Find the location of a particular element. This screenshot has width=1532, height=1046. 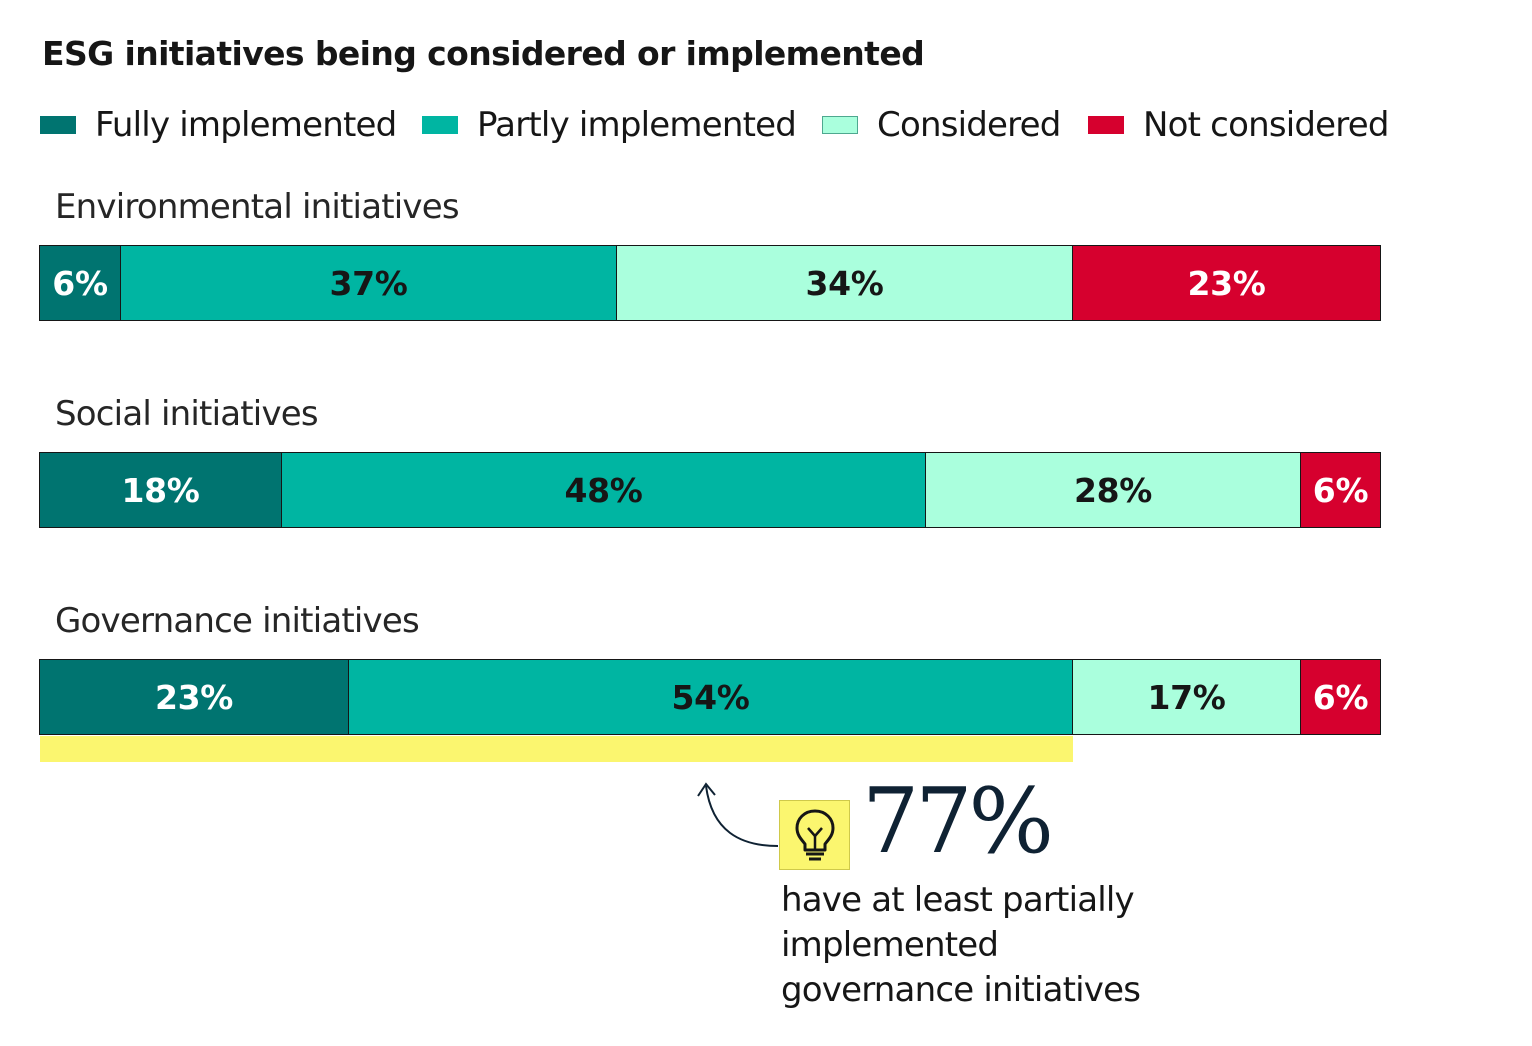

data-label-social-initiatives-not-considered: 6% is located at coordinates (1340, 490).